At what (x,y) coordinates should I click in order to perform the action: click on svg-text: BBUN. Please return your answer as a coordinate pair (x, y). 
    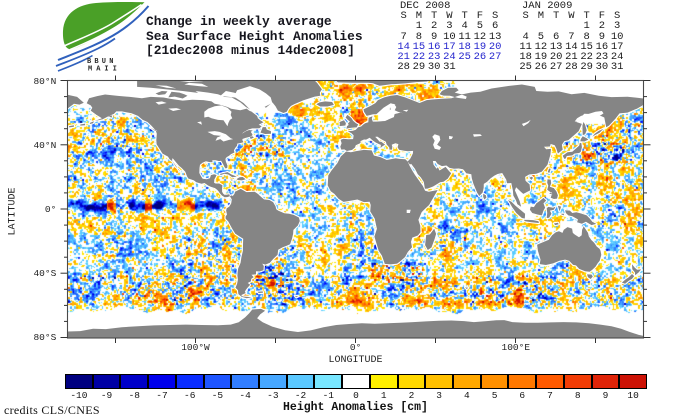
    Looking at the image, I should click on (102, 62).